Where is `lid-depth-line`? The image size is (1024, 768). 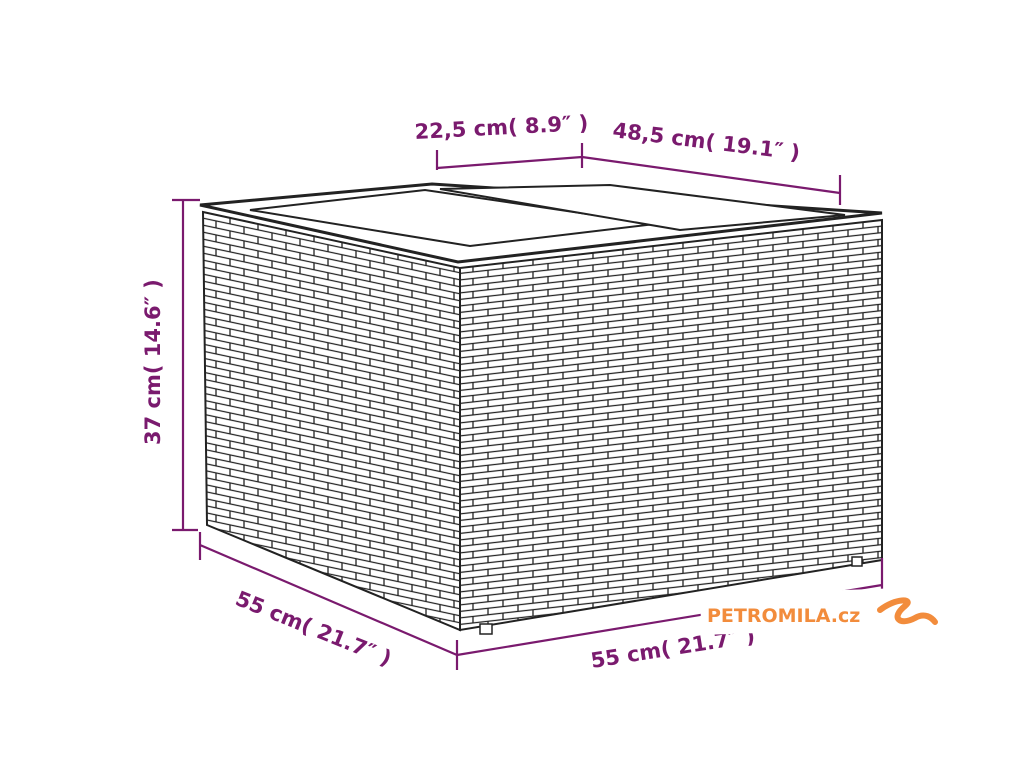 lid-depth-line is located at coordinates (509, 156).